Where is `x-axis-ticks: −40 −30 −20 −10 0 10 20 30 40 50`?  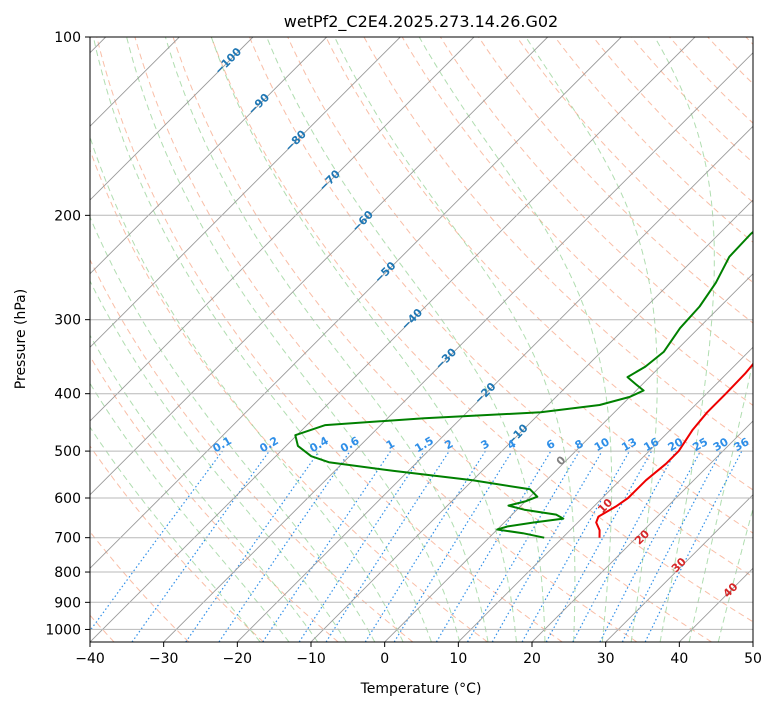
x-axis-ticks: −40 −30 −20 −10 0 10 20 30 40 50 is located at coordinates (418, 654).